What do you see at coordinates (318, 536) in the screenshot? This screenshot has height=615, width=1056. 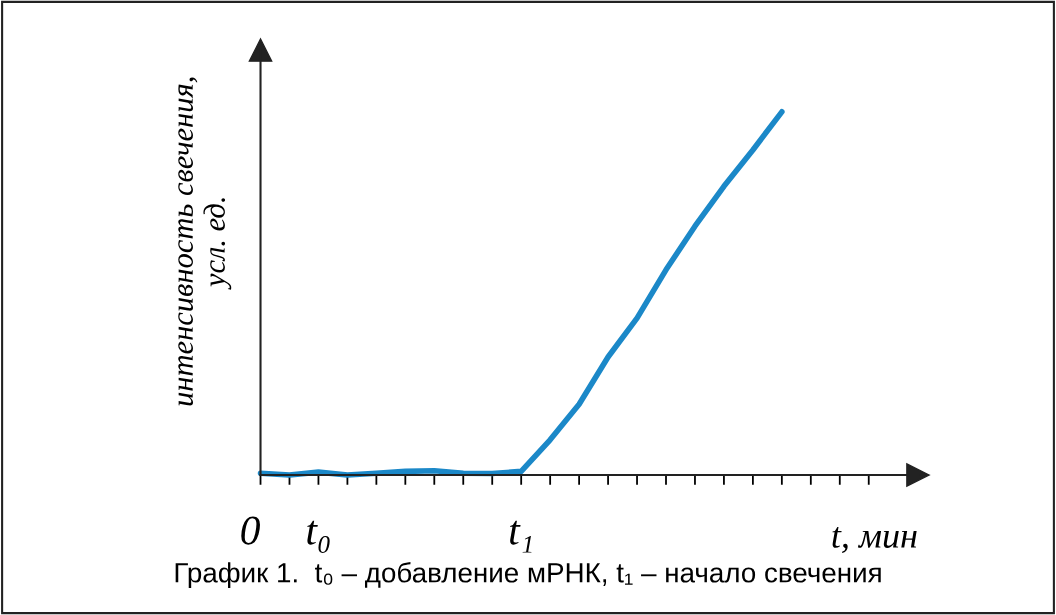 I see `x-tick-label: t₀` at bounding box center [318, 536].